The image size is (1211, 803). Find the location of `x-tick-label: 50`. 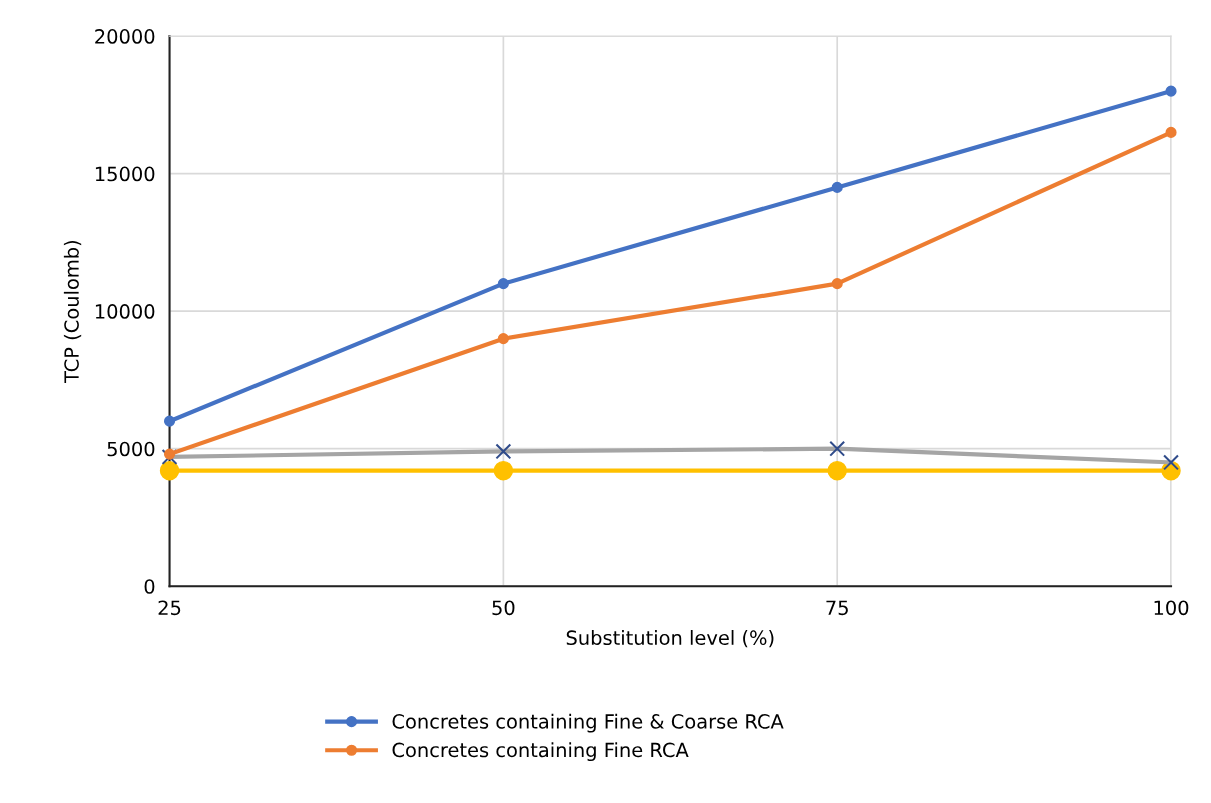

x-tick-label: 50 is located at coordinates (503, 608).